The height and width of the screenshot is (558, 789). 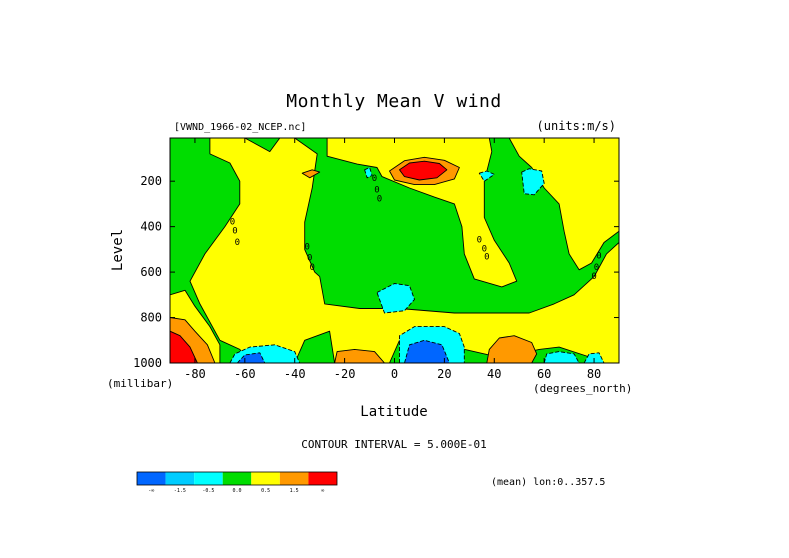 What do you see at coordinates (295, 374) in the screenshot?
I see `x-tick-label: -40` at bounding box center [295, 374].